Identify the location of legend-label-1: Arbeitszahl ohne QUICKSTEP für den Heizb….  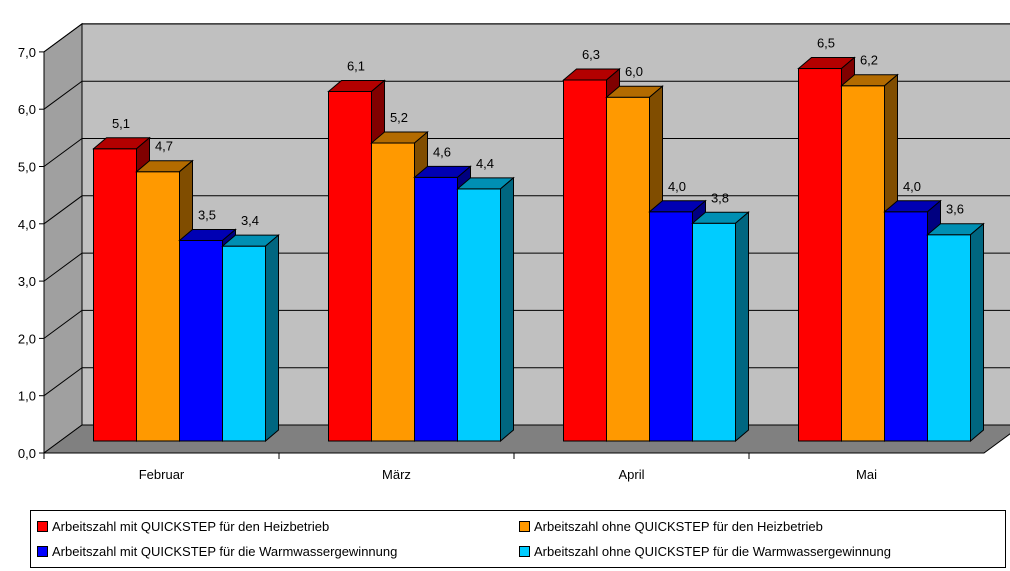
(678, 526).